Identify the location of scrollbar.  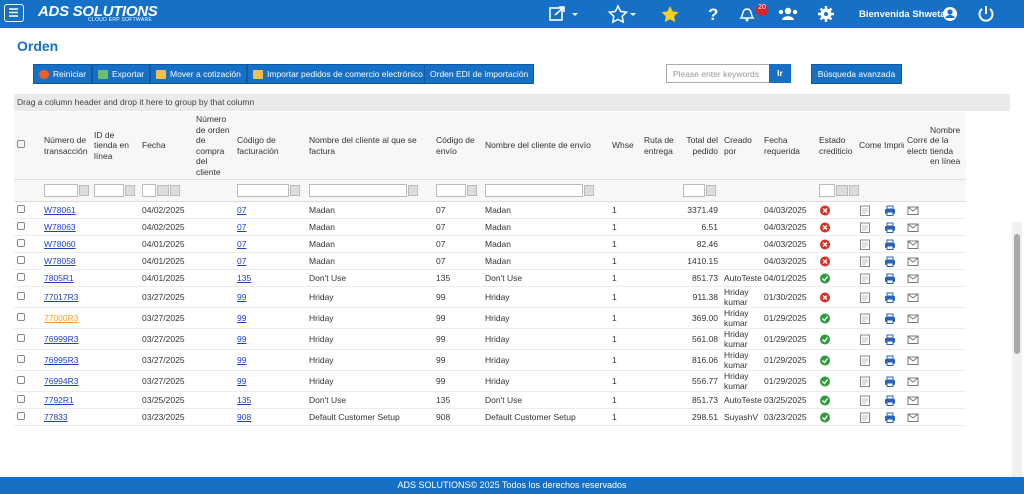
(1017, 349).